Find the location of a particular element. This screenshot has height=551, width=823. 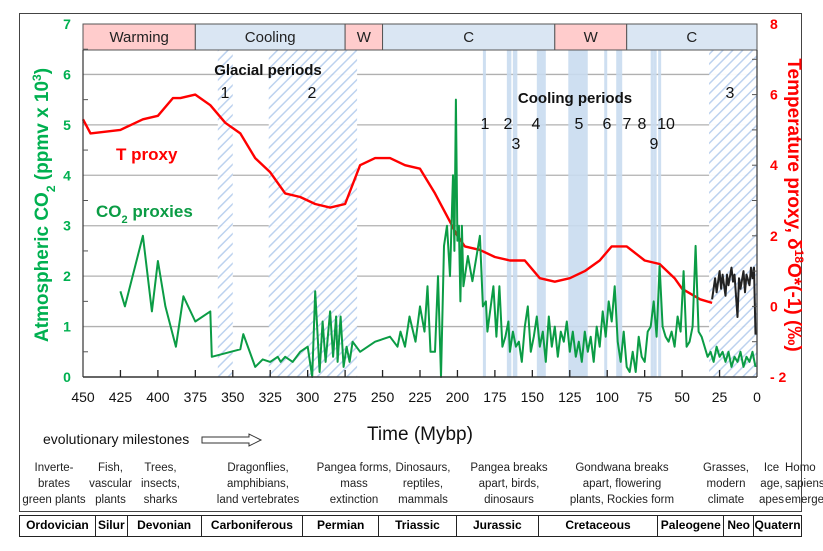

t-proxy-label: T proxy is located at coordinates (147, 154).